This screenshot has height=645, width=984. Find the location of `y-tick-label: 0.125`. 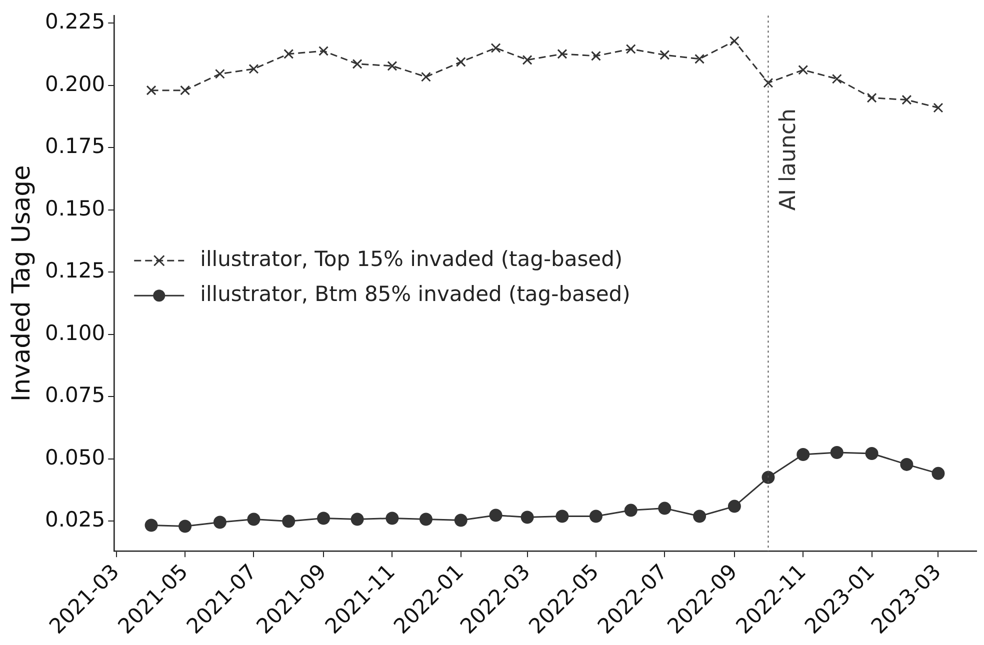

y-tick-label: 0.125 is located at coordinates (75, 270).